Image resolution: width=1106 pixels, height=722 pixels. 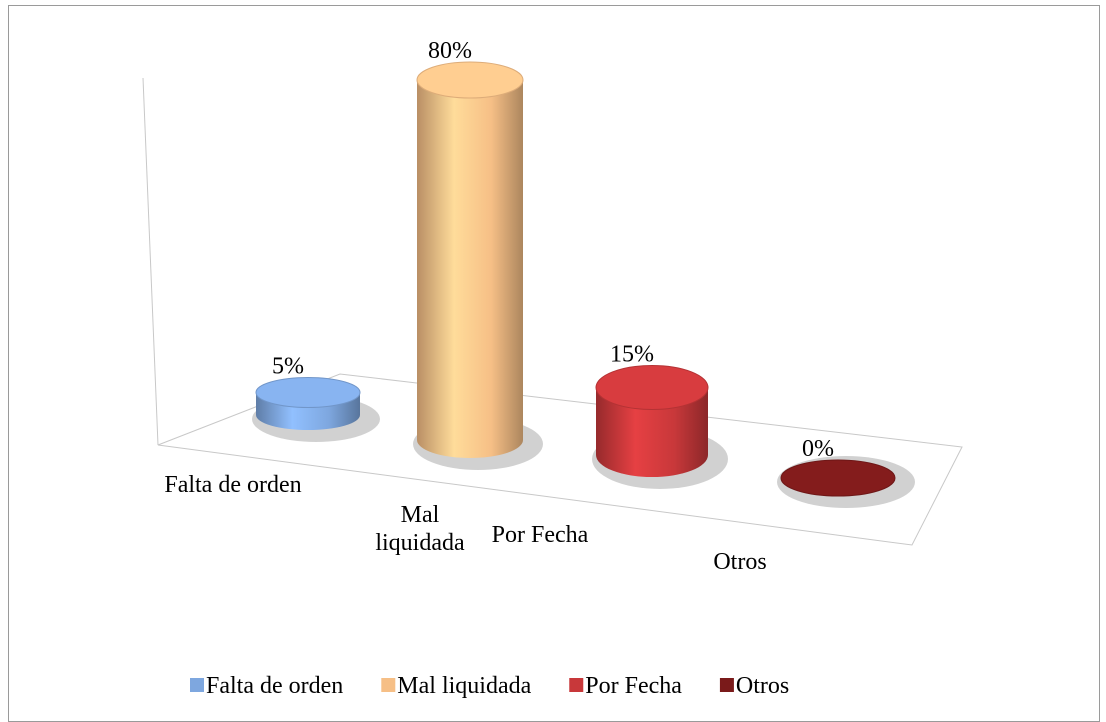 What do you see at coordinates (633, 686) in the screenshot?
I see `legend-label: Por Fecha` at bounding box center [633, 686].